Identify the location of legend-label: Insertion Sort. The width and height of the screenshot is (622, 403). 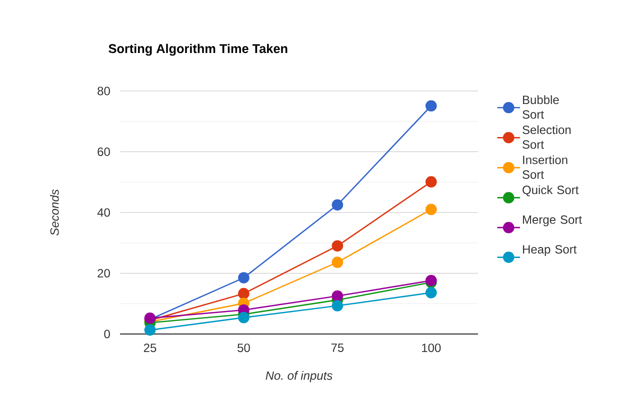
(545, 167).